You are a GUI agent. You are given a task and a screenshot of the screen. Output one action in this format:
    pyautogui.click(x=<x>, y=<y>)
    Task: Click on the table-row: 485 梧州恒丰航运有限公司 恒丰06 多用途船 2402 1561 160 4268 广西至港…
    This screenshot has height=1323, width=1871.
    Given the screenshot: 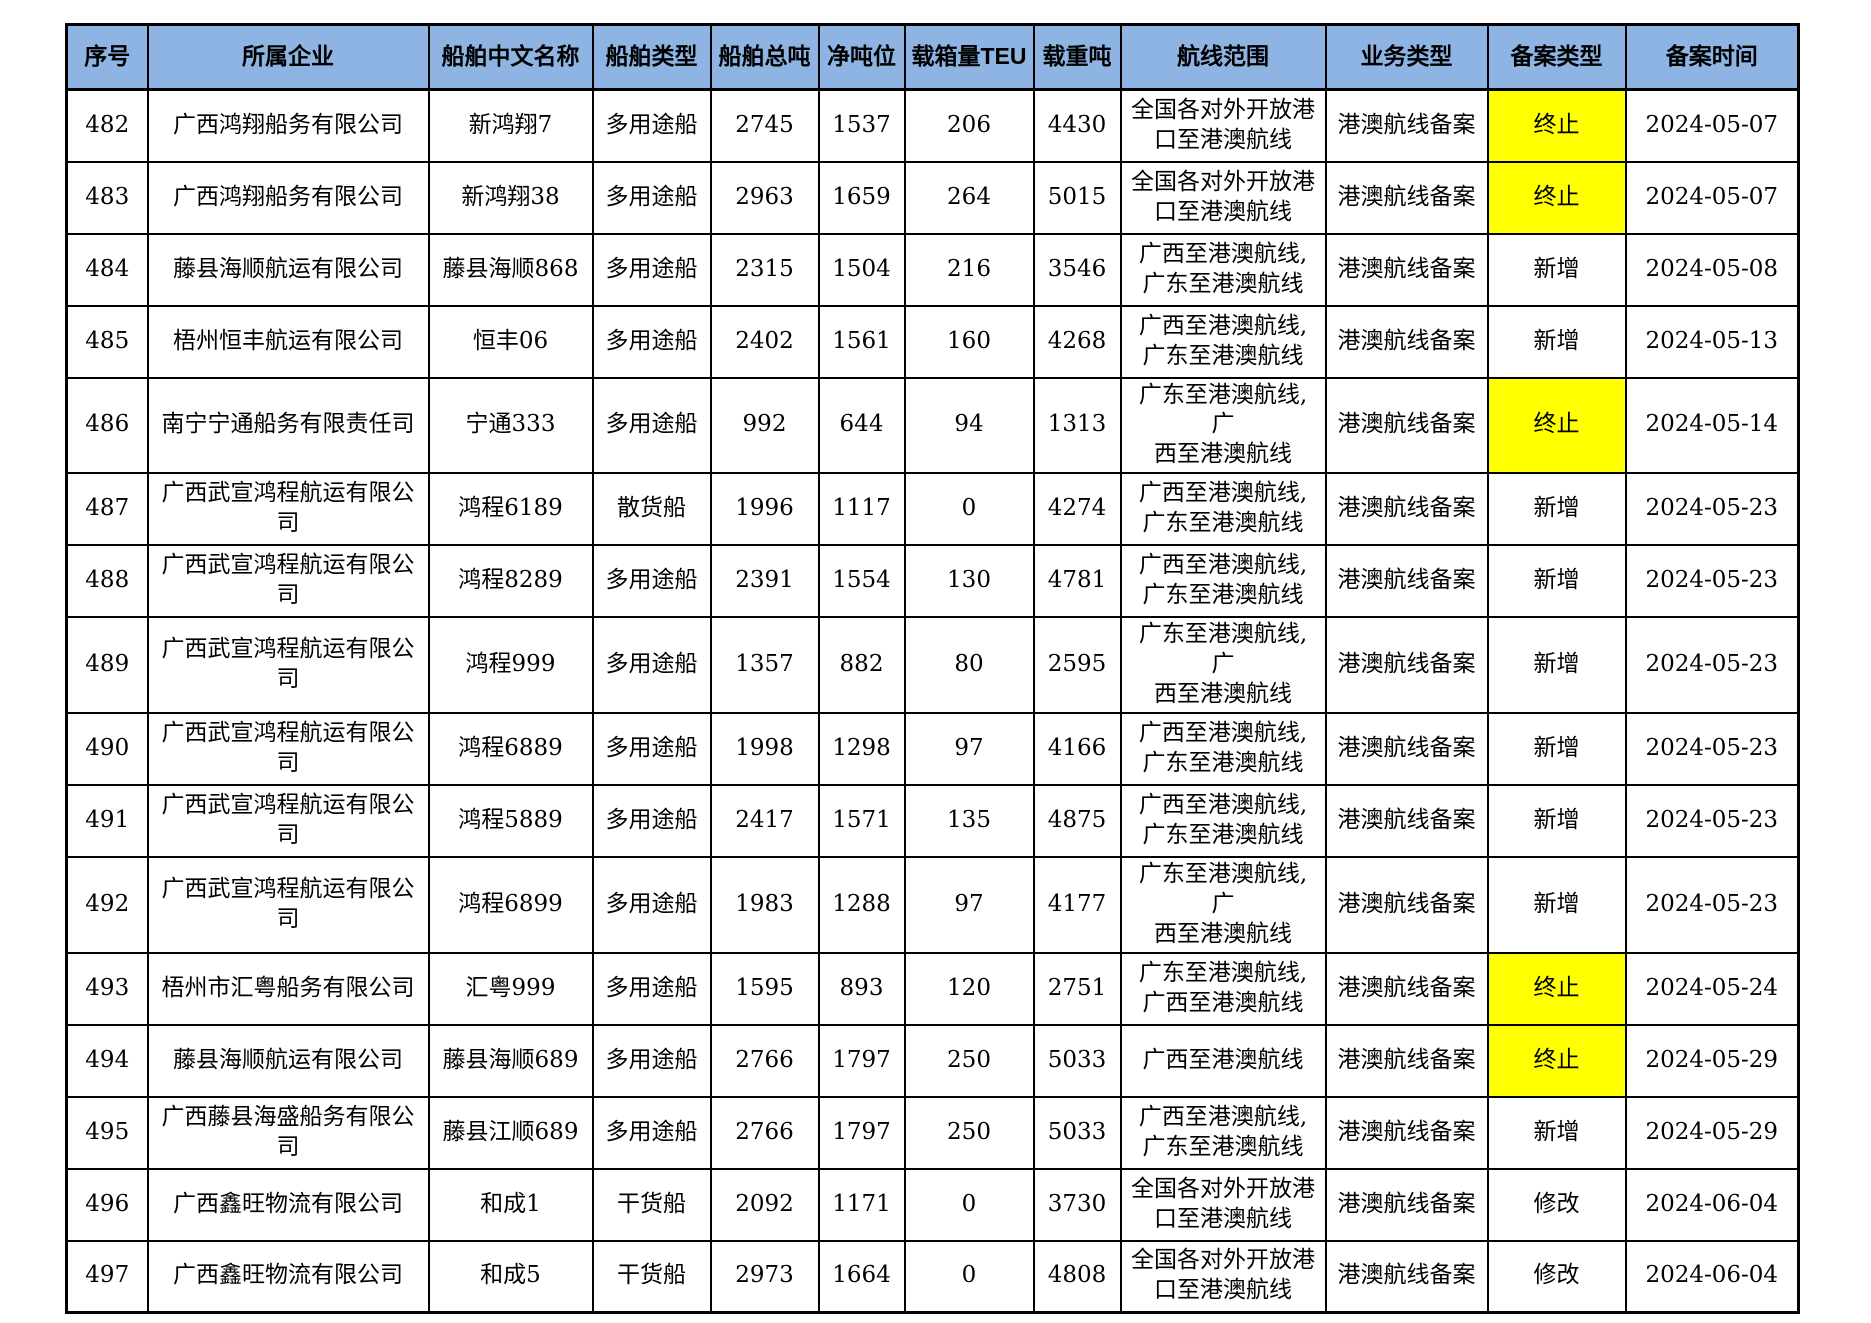 What is the action you would take?
    pyautogui.click(x=932, y=341)
    